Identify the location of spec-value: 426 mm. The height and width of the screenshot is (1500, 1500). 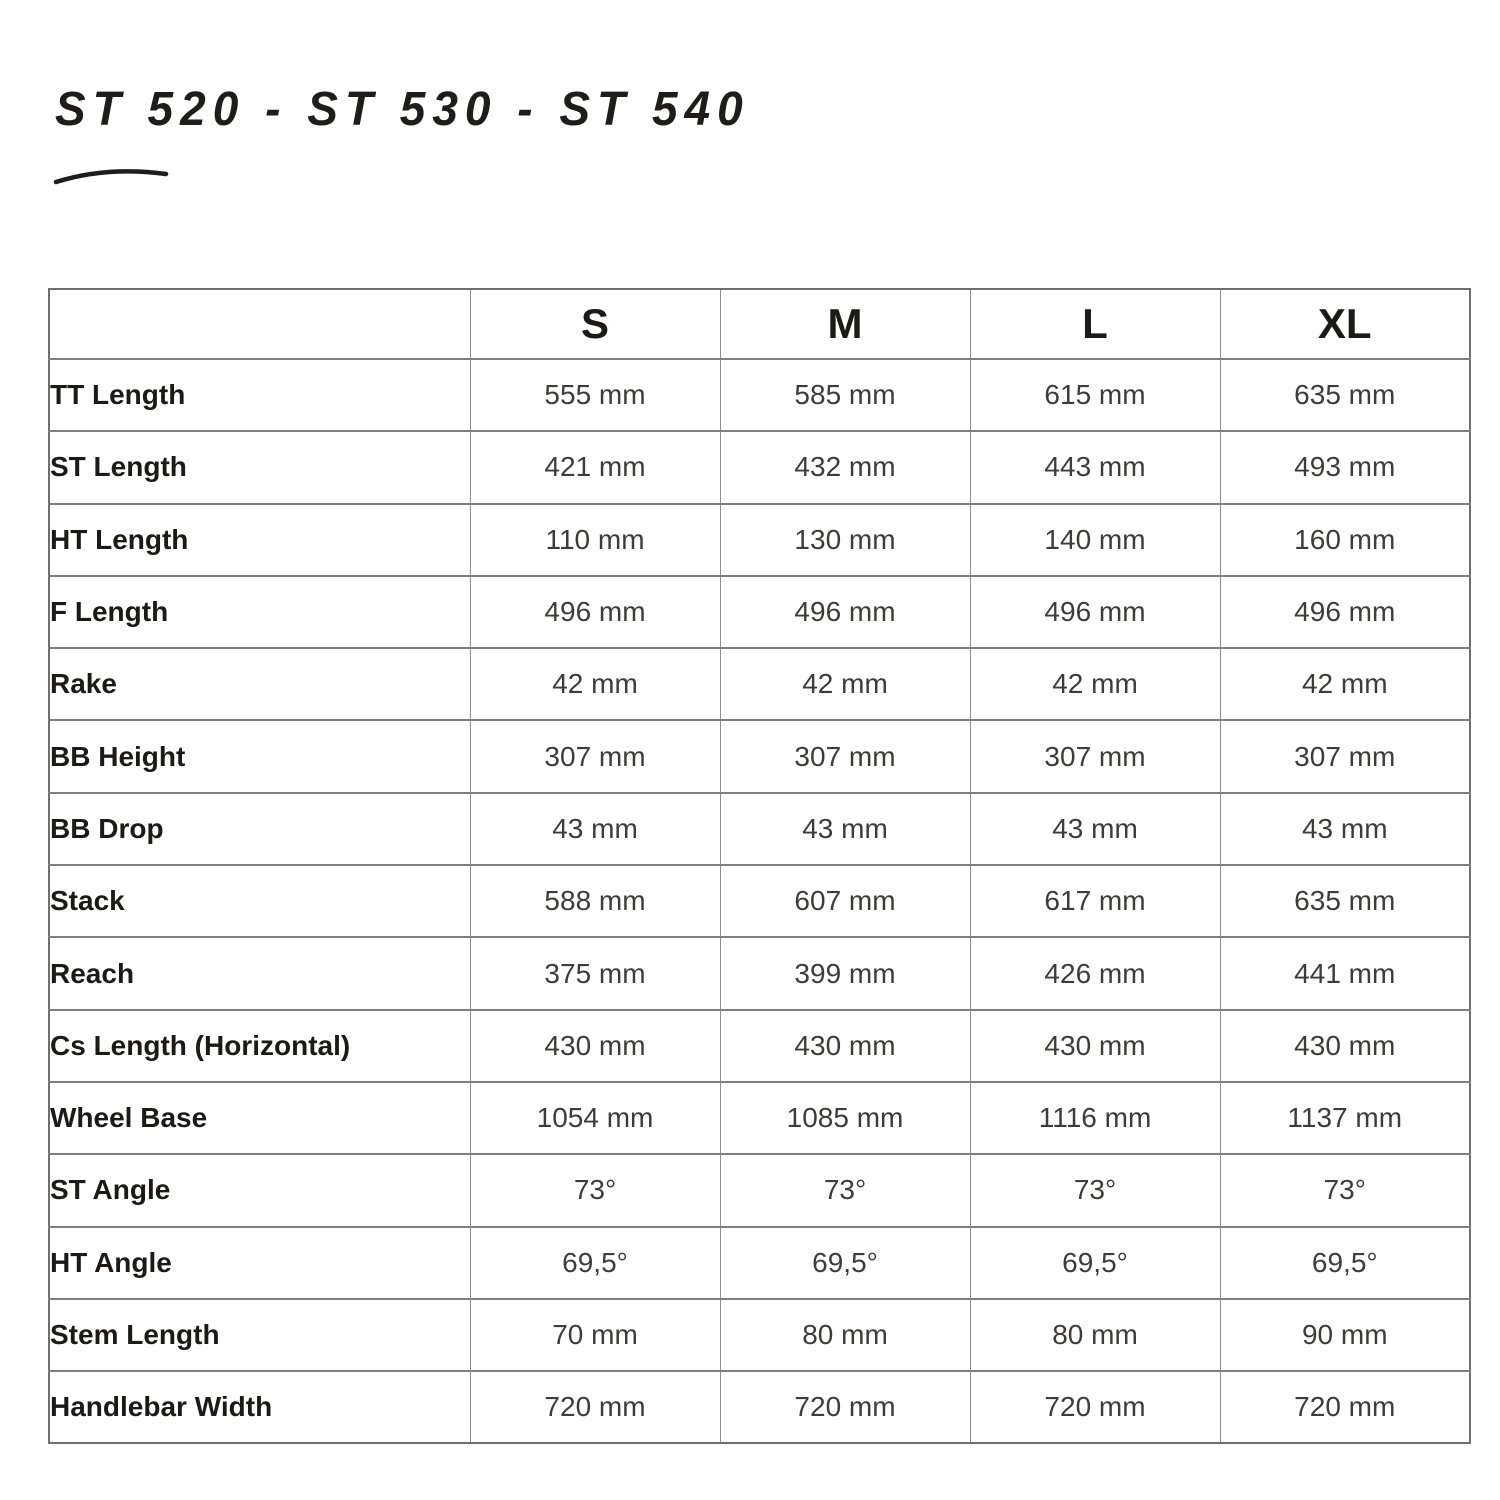
(1094, 973).